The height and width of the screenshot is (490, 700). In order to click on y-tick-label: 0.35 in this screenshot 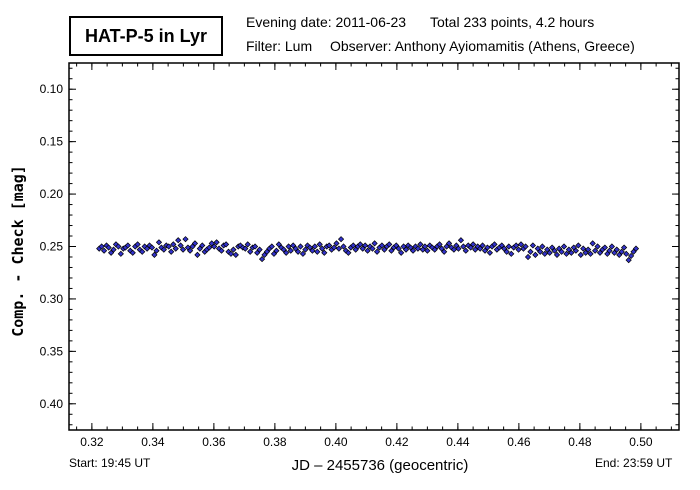, I will do `click(52, 351)`.